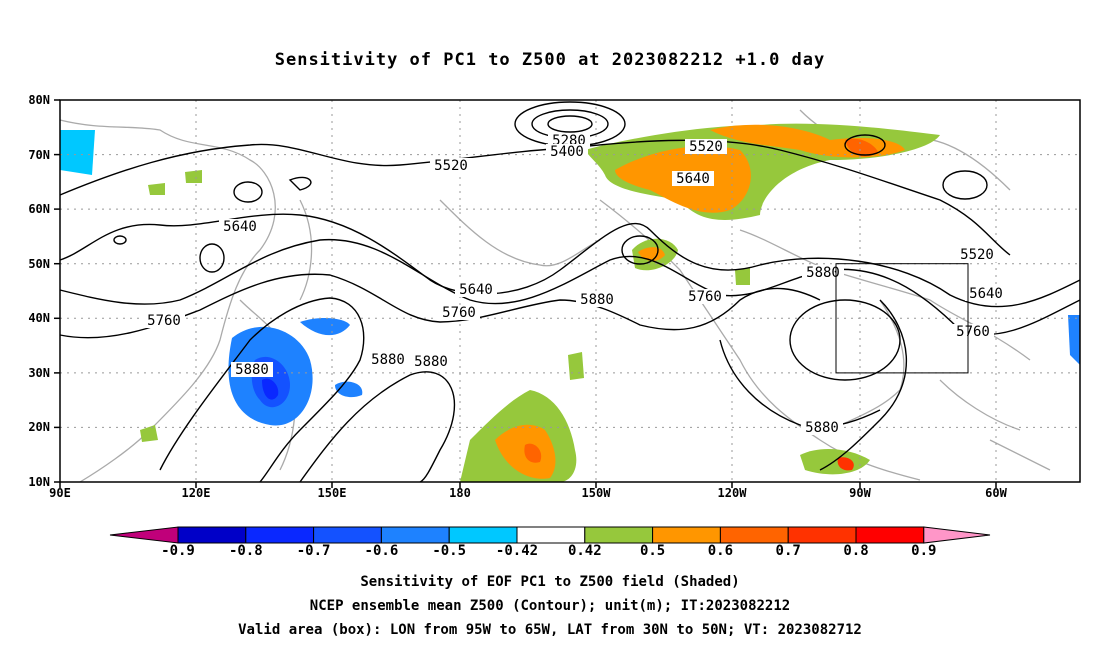 Image resolution: width=1100 pixels, height=650 pixels. I want to click on lat-label: 60N, so click(39, 209).